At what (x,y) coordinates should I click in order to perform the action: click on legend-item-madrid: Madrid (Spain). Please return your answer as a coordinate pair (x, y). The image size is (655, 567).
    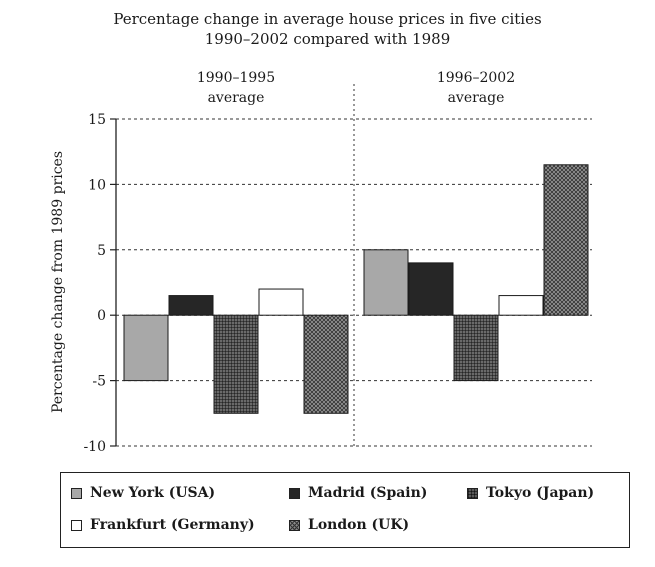
    Looking at the image, I should click on (358, 493).